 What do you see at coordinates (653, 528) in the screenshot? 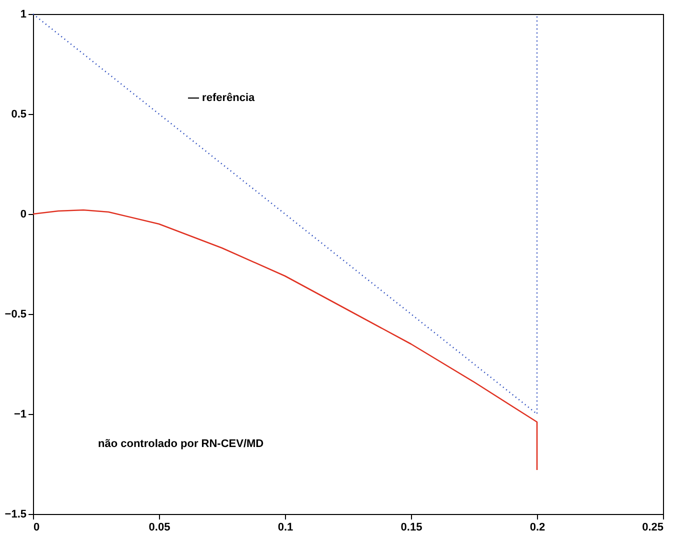
I see `x-tick-label: 0.25` at bounding box center [653, 528].